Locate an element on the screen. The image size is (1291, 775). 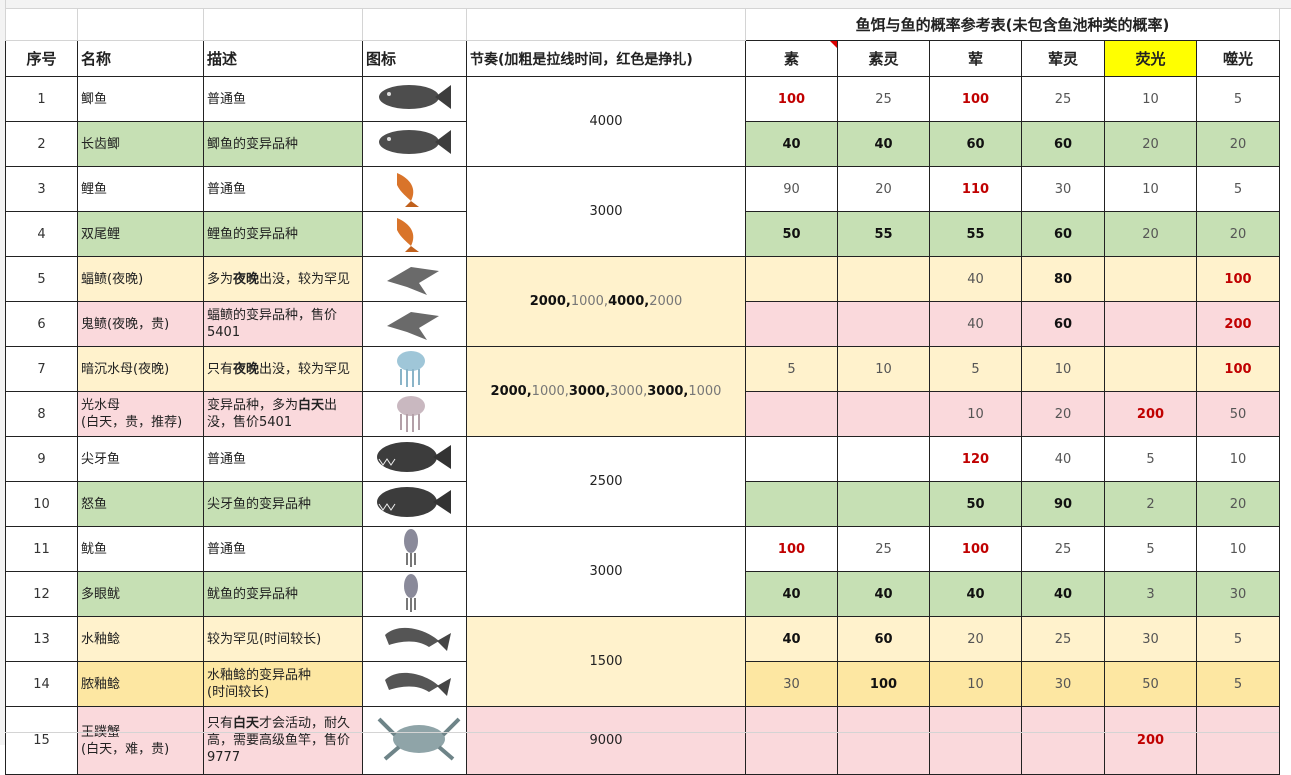
fish-name: 多眼鱿 is located at coordinates (140, 594).